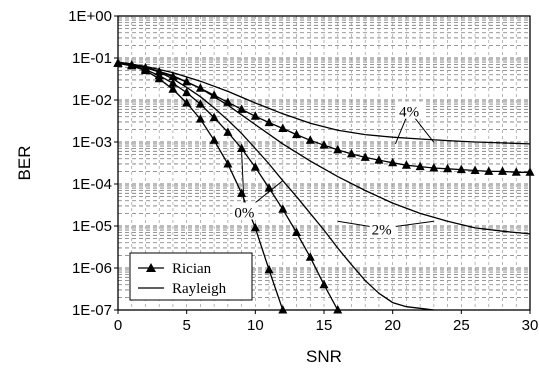 This screenshot has width=539, height=369. Describe the element at coordinates (92, 184) in the screenshot. I see `y-tick-label: 1E-04` at that location.